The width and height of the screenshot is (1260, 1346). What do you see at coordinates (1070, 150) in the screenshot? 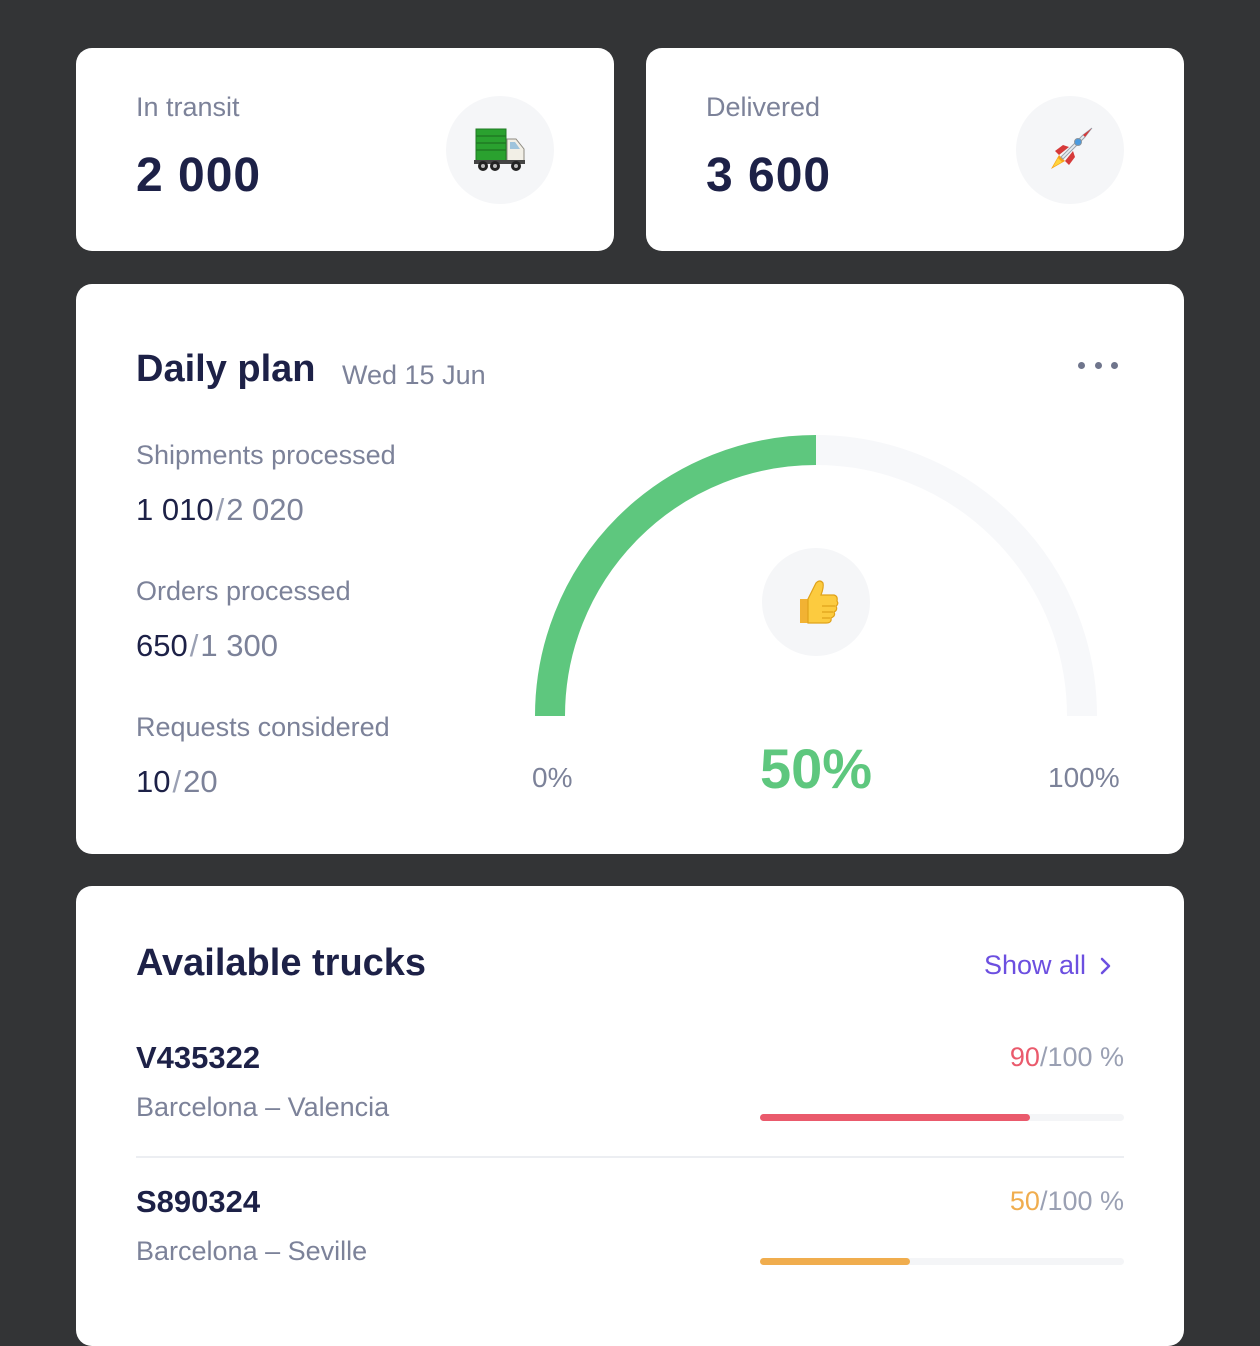
I see `rocket-icon` at bounding box center [1070, 150].